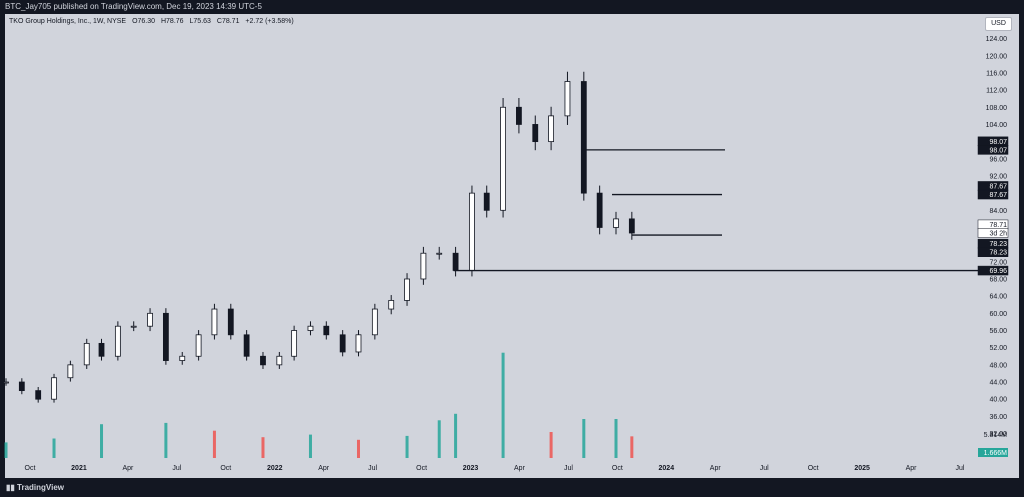 The image size is (1024, 497). Describe the element at coordinates (993, 452) in the screenshot. I see `volume-label-box` at that location.